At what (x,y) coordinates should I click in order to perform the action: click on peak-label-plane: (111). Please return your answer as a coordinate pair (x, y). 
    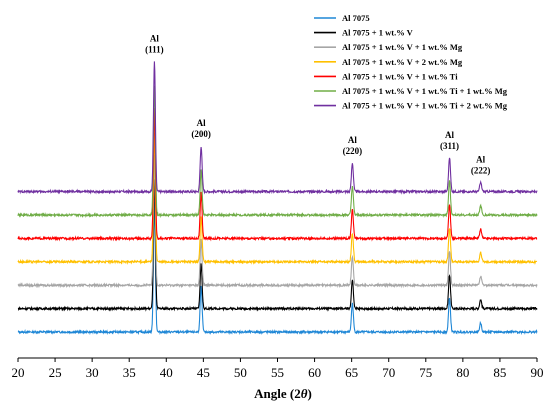
    Looking at the image, I should click on (154, 50).